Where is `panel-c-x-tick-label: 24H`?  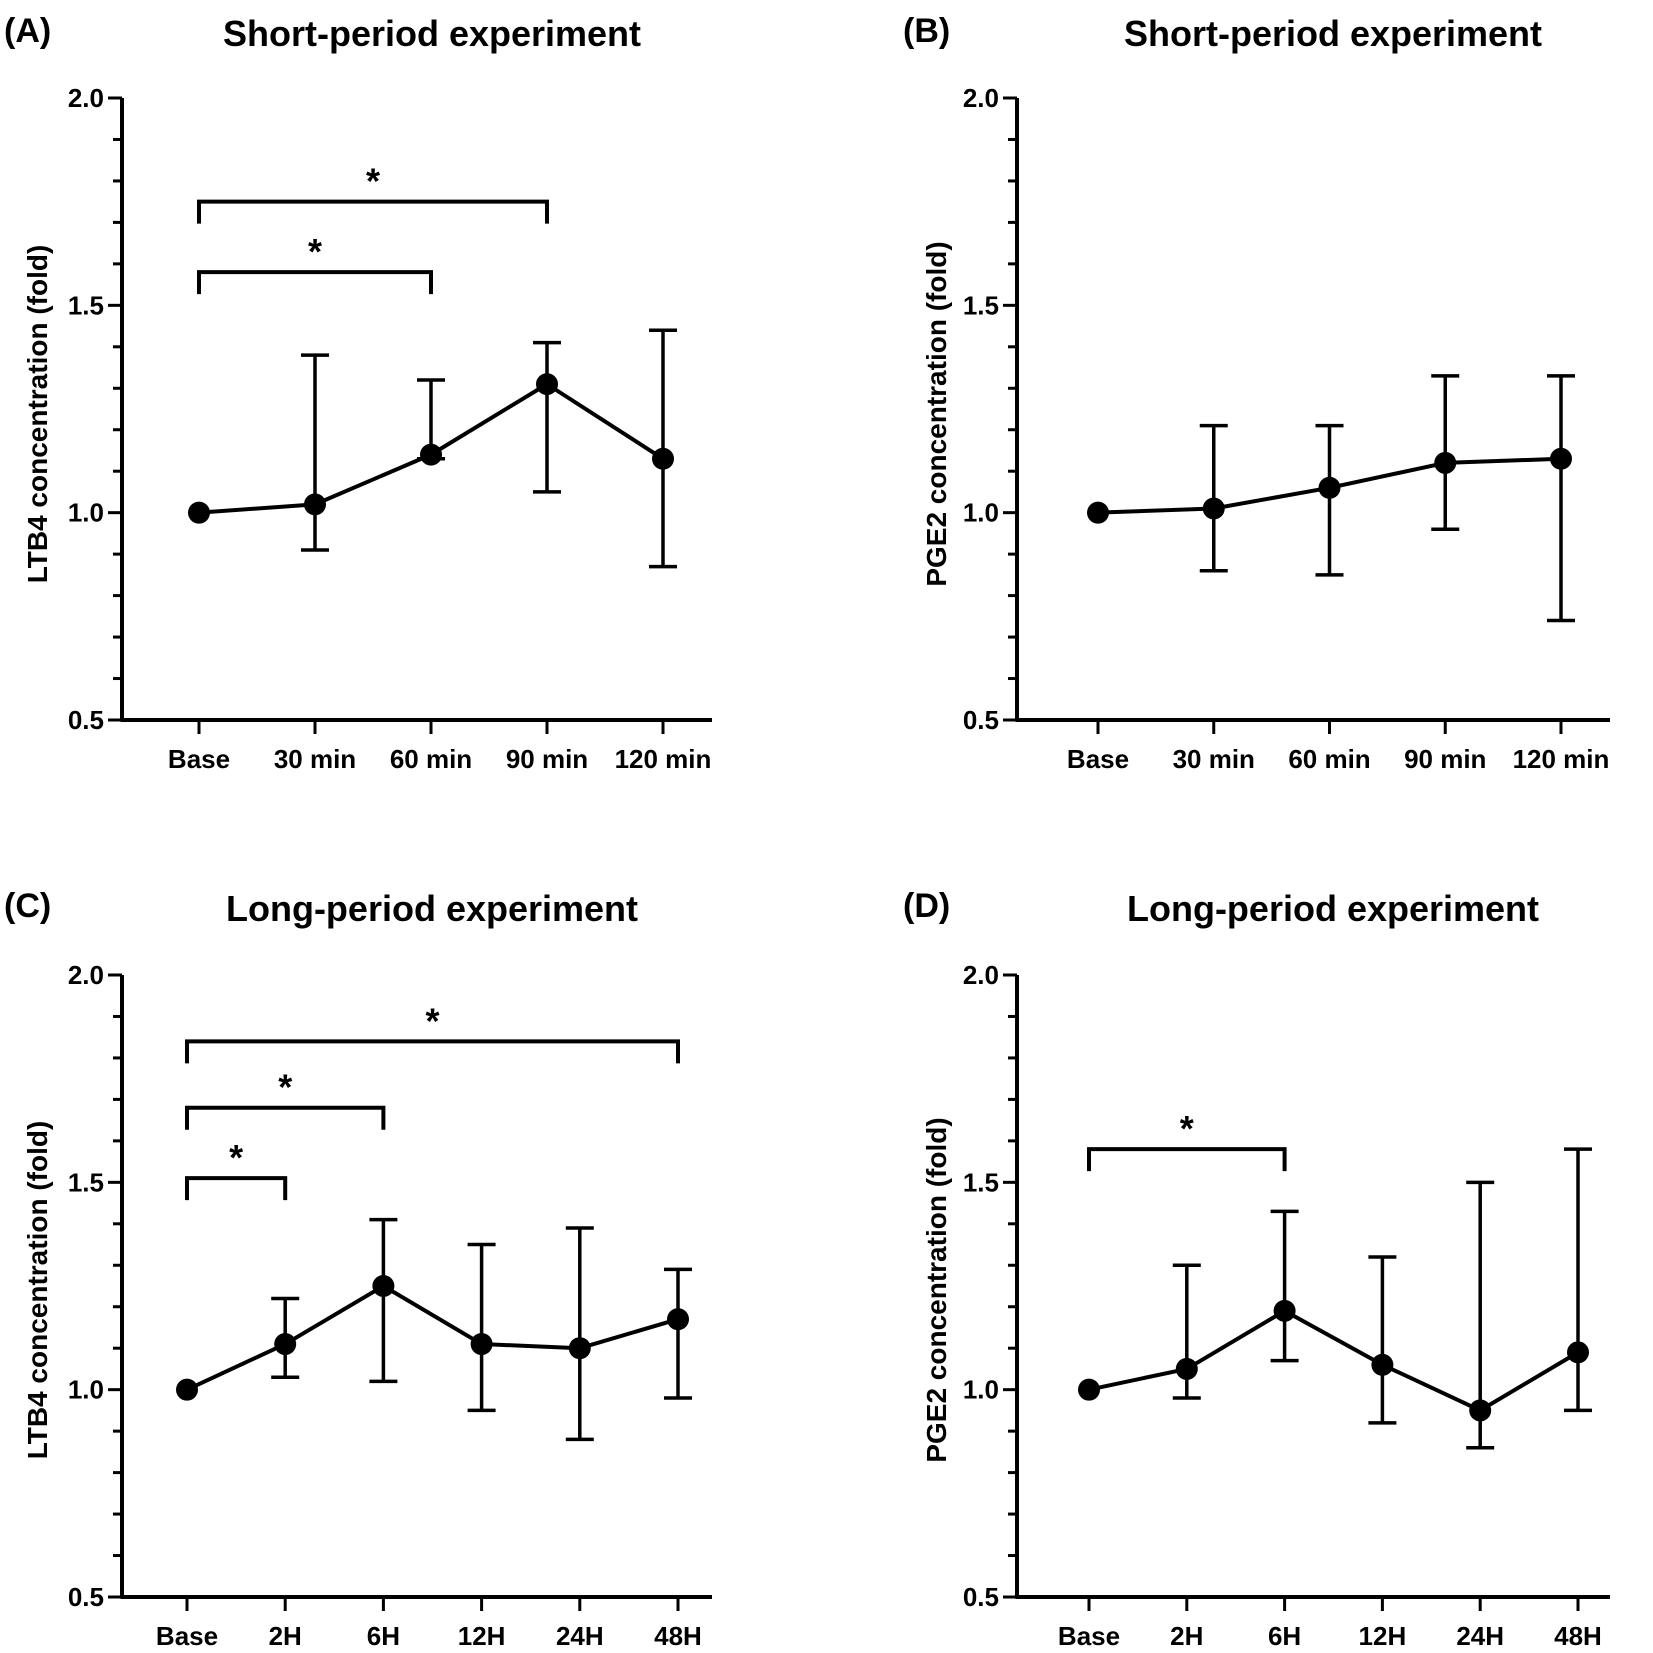 panel-c-x-tick-label: 24H is located at coordinates (580, 1636).